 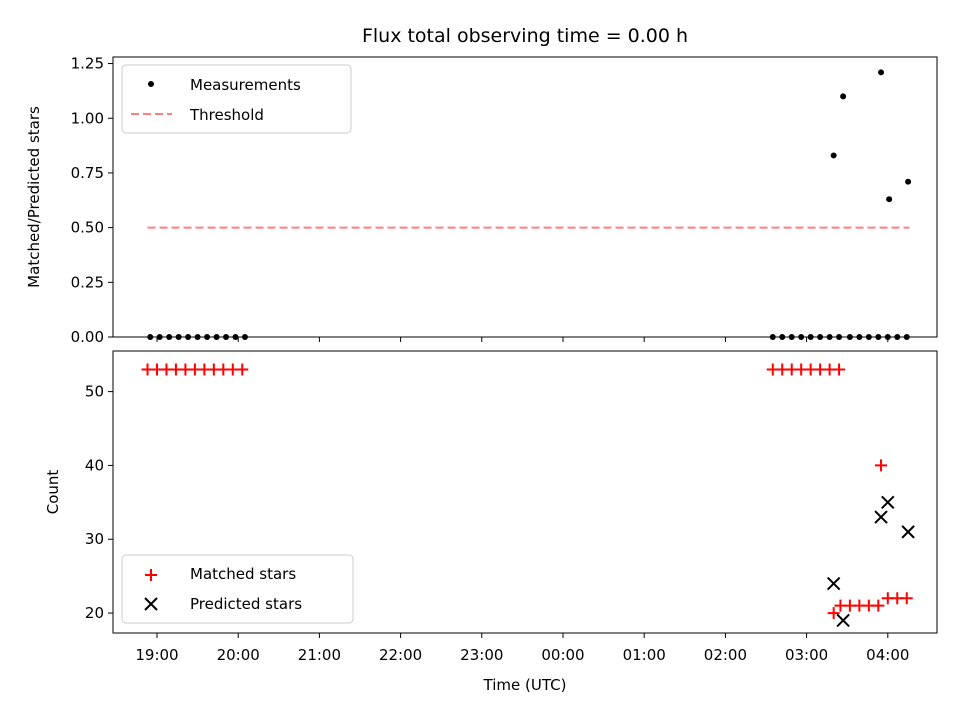 I want to click on bottom-y-tick-label: 20, so click(x=94, y=613).